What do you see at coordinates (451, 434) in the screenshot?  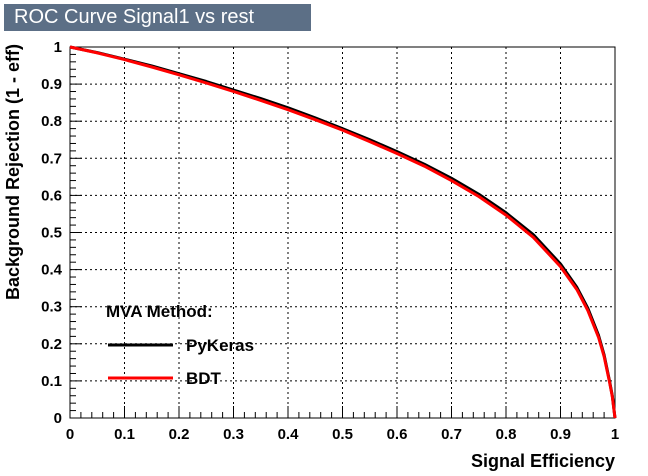 I see `x-tick-label: 0.7` at bounding box center [451, 434].